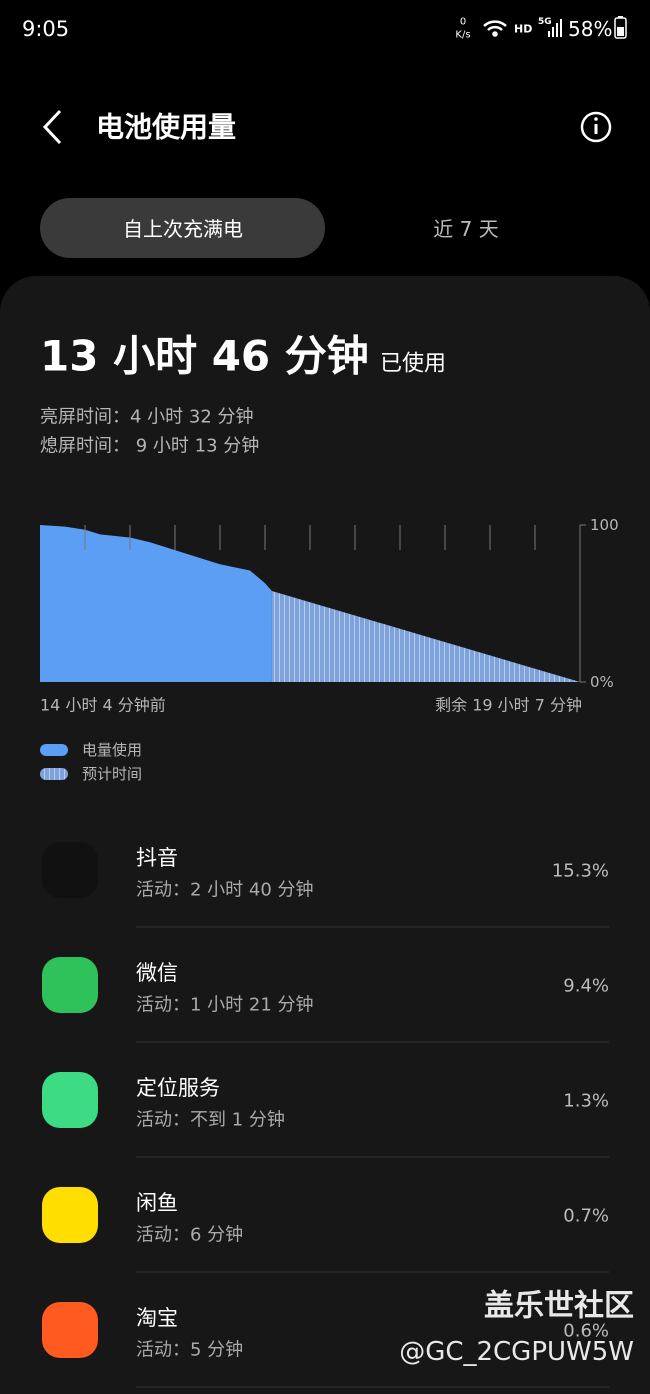 The height and width of the screenshot is (1394, 650). I want to click on status-time: 9:05, so click(45, 29).